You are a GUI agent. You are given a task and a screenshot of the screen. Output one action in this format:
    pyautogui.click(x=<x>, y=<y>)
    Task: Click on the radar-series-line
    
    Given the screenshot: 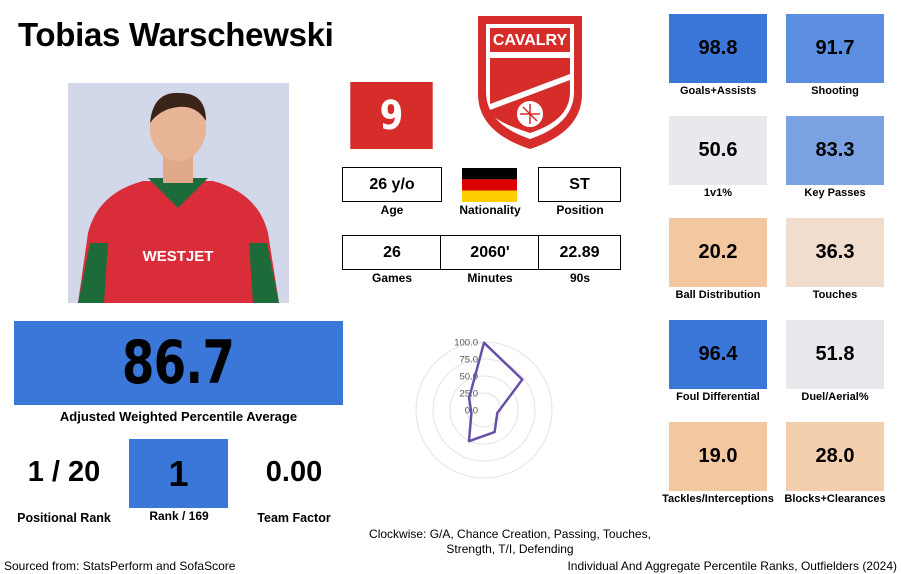 What is the action you would take?
    pyautogui.click(x=495, y=392)
    